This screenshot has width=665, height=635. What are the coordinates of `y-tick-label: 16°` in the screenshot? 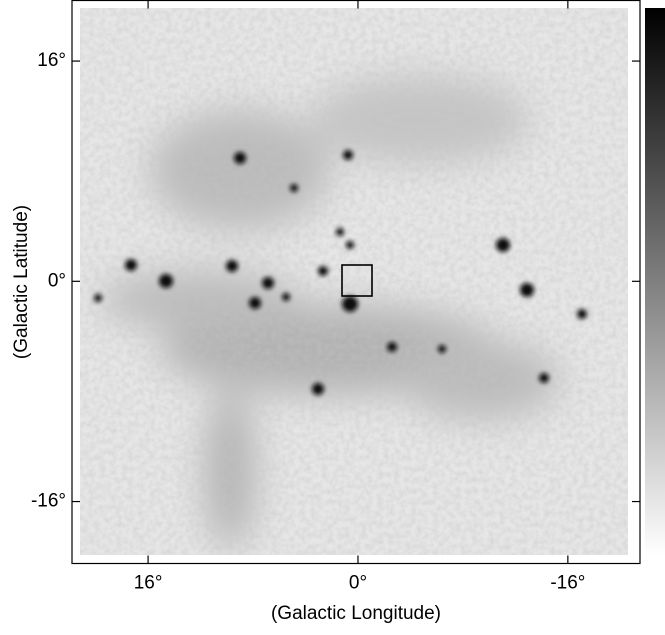 It's located at (51, 60).